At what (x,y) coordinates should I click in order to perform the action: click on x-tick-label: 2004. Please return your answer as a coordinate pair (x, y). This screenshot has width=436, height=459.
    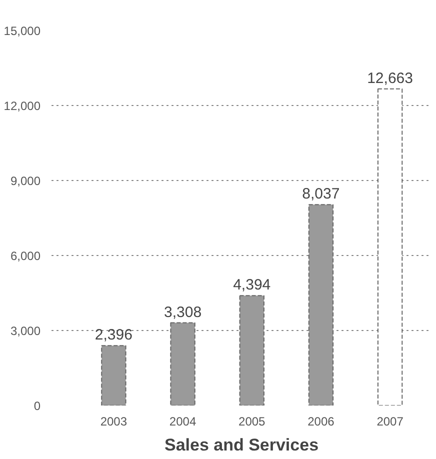
    Looking at the image, I should click on (182, 421).